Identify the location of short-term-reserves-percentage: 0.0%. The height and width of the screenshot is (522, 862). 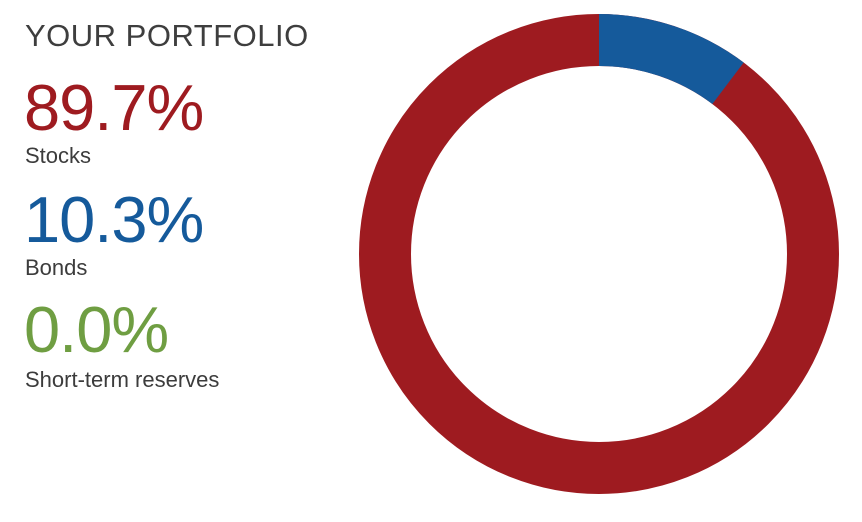
(96, 329).